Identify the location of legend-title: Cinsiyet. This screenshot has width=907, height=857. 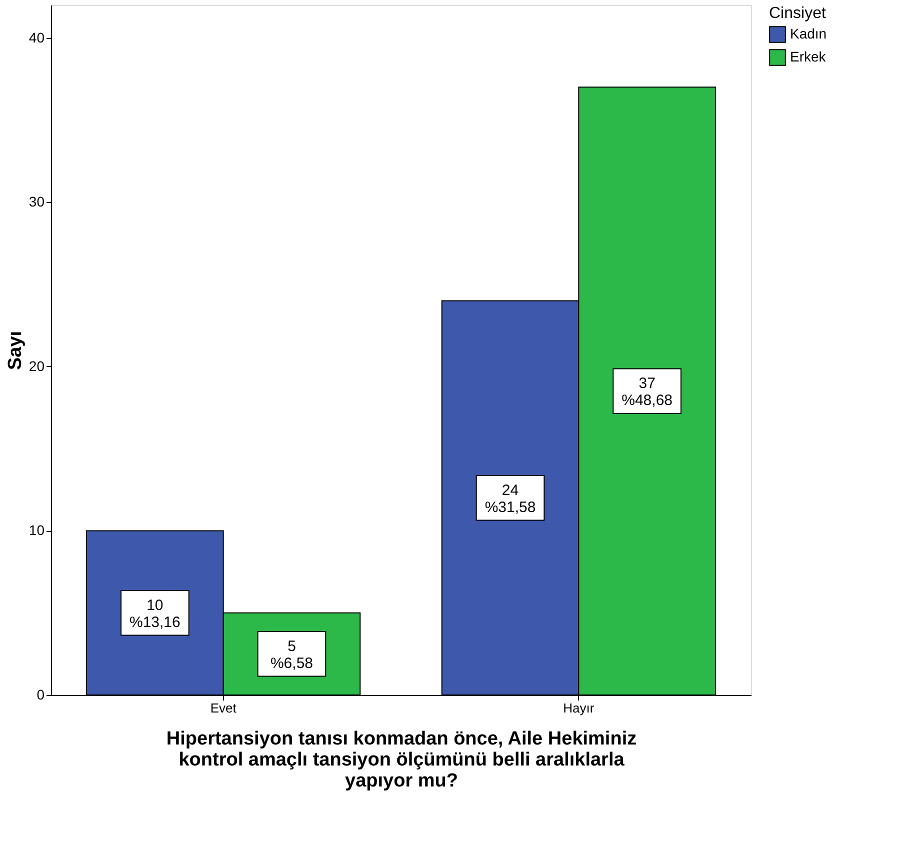
(797, 13).